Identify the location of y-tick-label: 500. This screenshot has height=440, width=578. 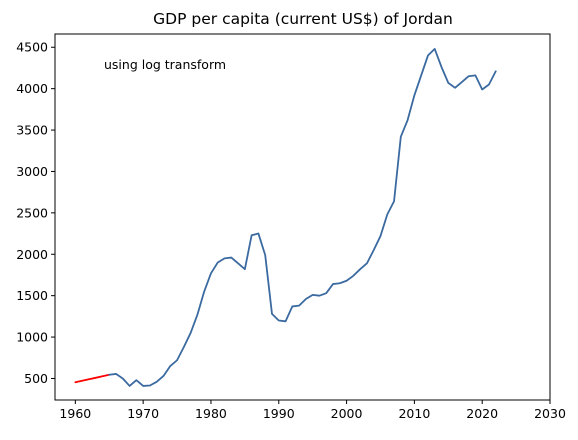
(36, 378).